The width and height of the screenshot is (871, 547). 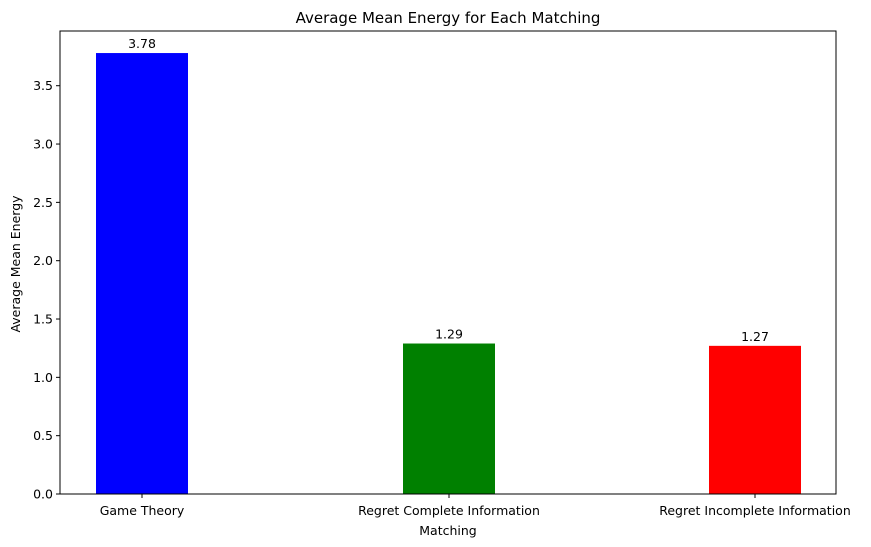 What do you see at coordinates (449, 334) in the screenshot?
I see `bar-value-label: 1.29` at bounding box center [449, 334].